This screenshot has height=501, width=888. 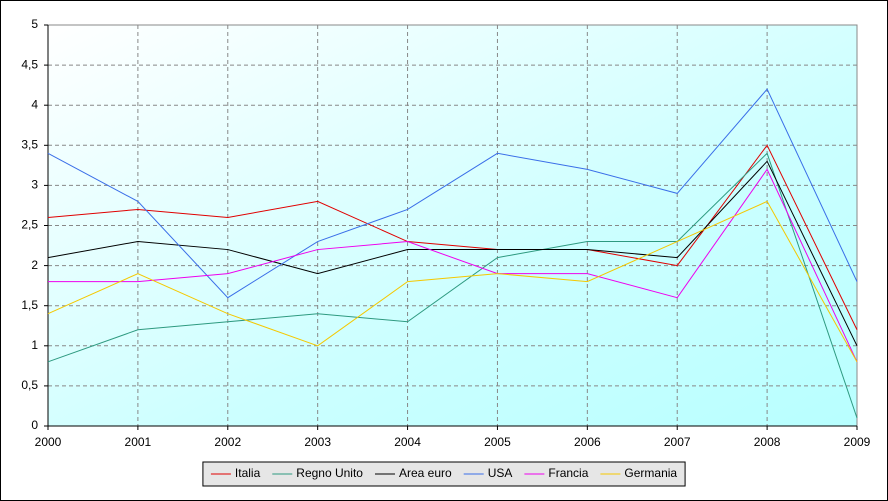 I want to click on y-tick-label: 0,5, so click(x=29, y=385).